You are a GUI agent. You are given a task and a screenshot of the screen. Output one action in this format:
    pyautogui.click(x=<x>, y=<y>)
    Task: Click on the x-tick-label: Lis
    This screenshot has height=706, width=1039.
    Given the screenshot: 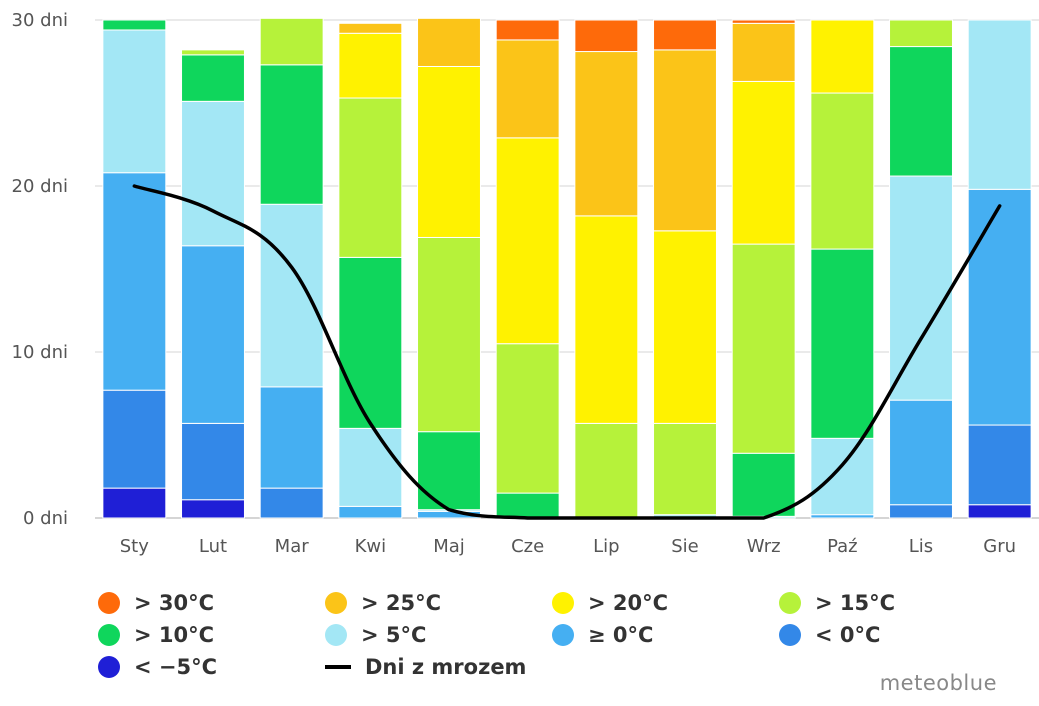 What is the action you would take?
    pyautogui.click(x=921, y=546)
    